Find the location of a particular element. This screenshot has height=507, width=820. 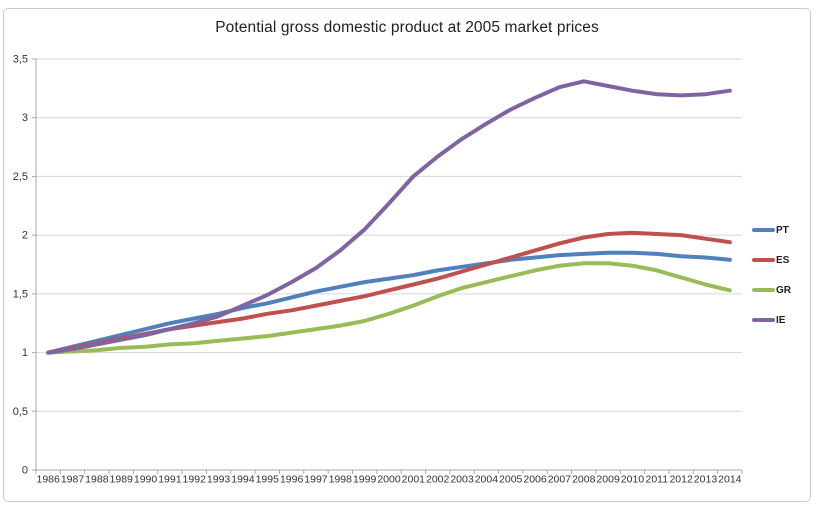

svg-text: 1998 is located at coordinates (341, 480).